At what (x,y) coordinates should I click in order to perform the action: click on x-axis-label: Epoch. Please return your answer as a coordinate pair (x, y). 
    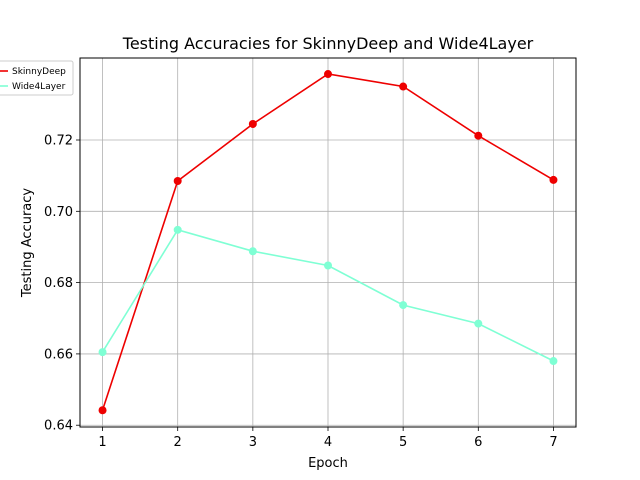
    Looking at the image, I should click on (328, 463).